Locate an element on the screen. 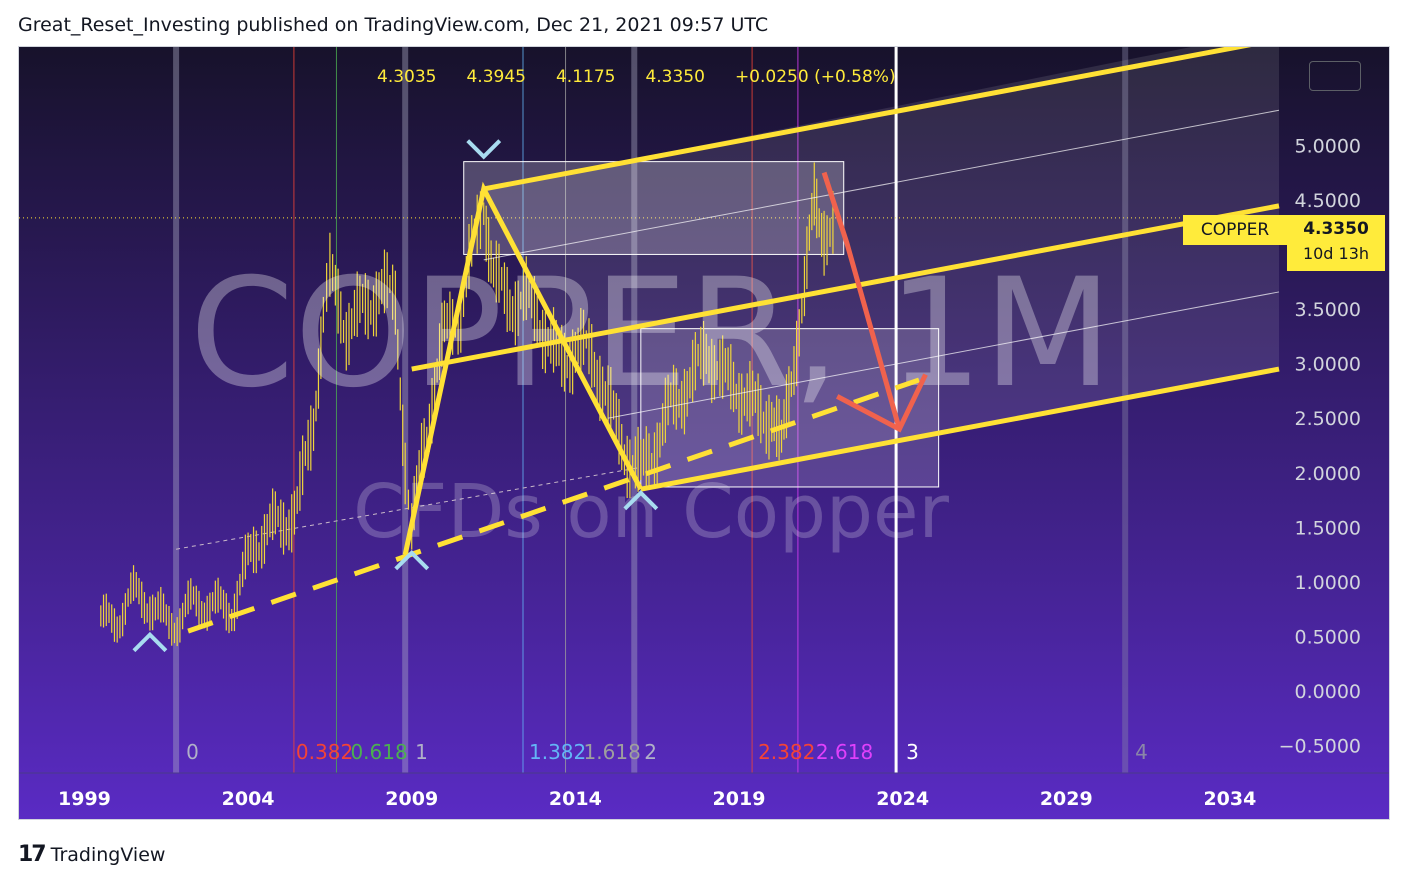 The height and width of the screenshot is (883, 1409). zone-rectangle-top is located at coordinates (654, 208).